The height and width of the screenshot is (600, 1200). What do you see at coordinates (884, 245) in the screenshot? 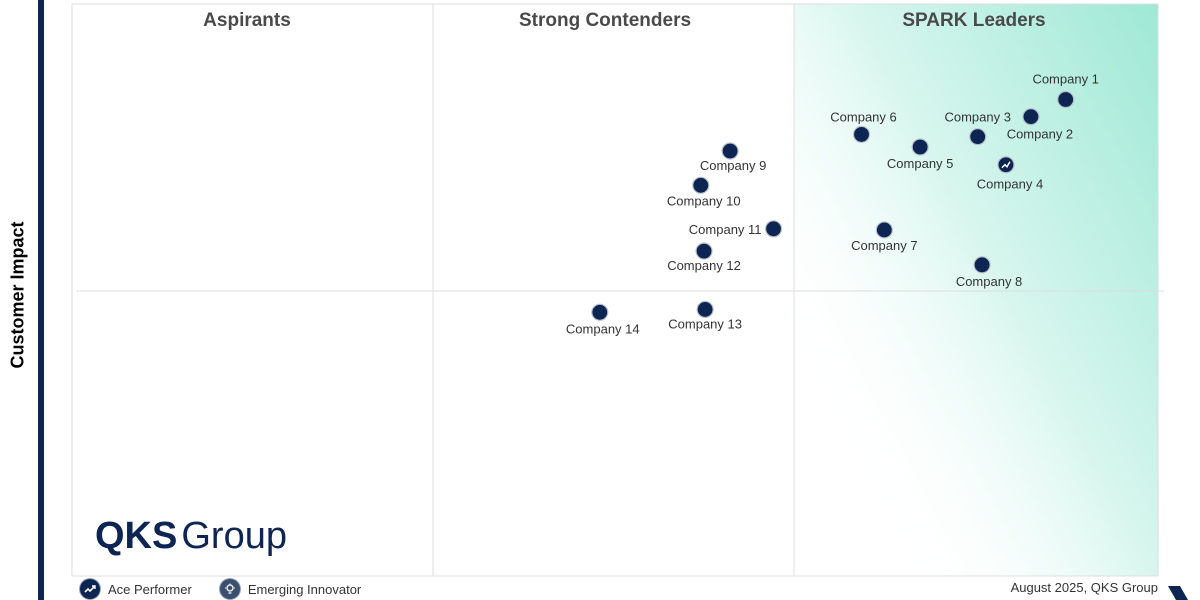
I see `point-label: Company 7` at bounding box center [884, 245].